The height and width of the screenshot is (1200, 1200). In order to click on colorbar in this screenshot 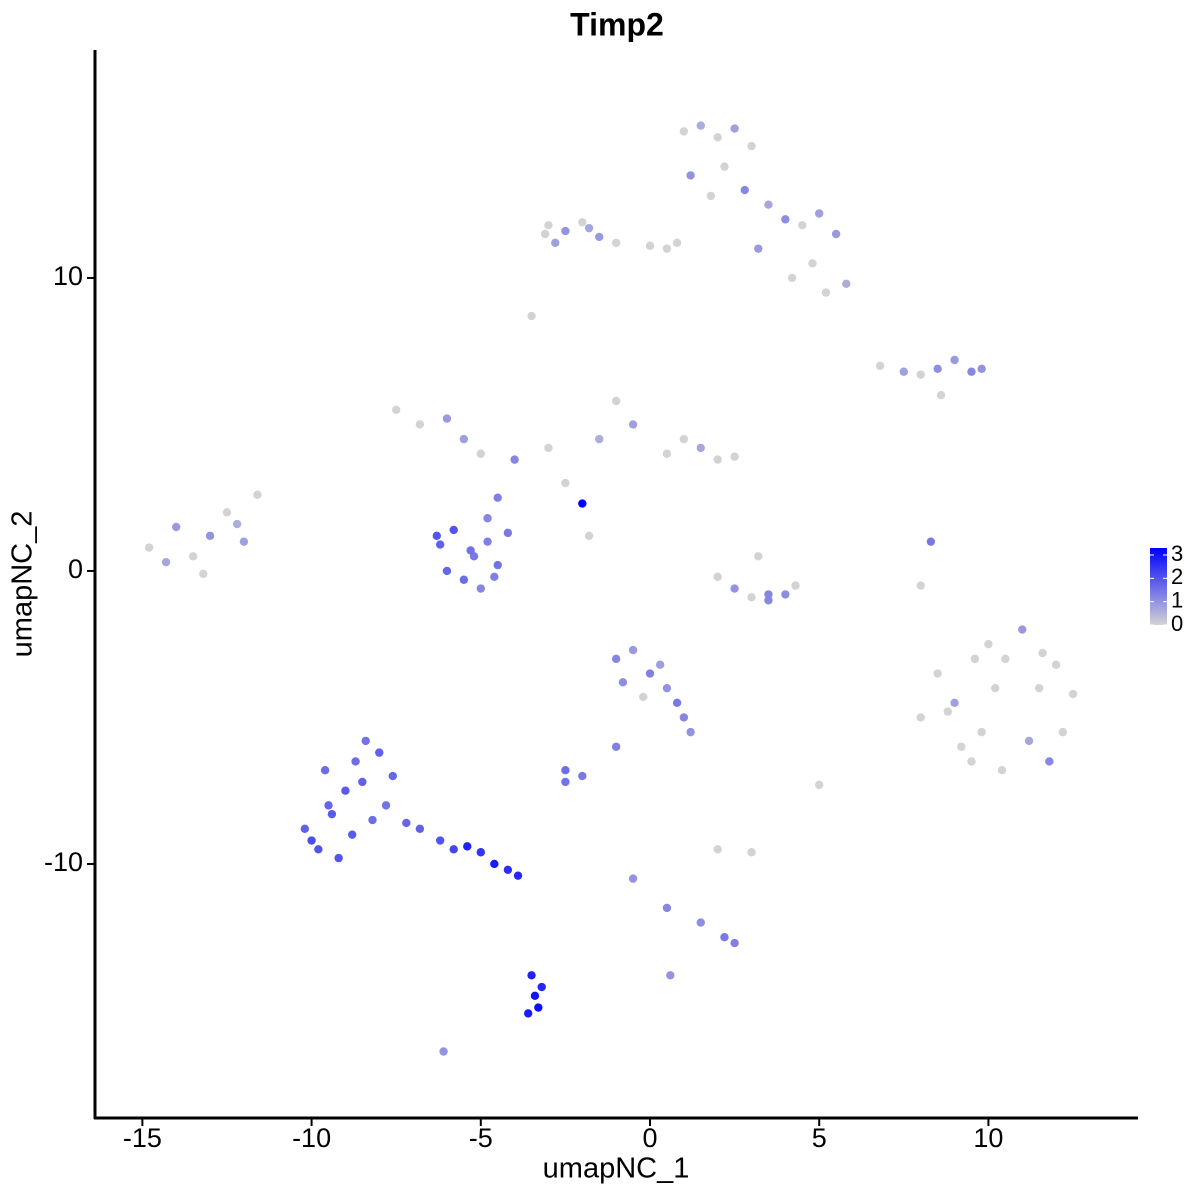, I will do `click(1158, 586)`.